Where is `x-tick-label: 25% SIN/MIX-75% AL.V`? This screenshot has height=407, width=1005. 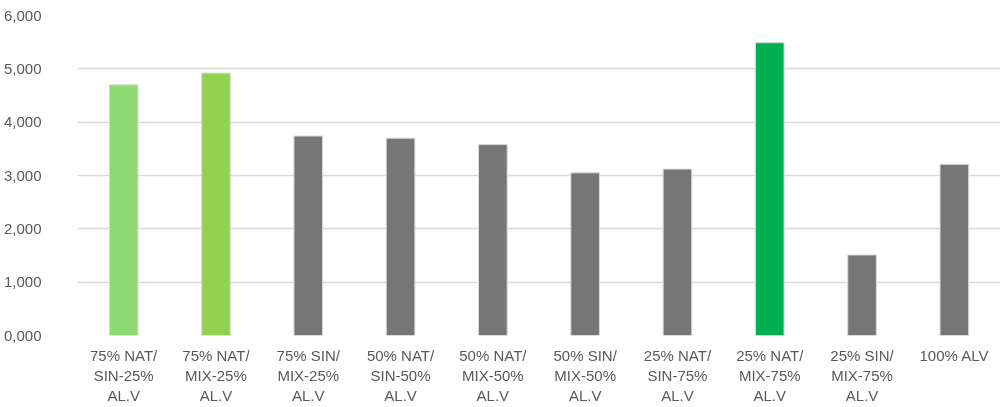 x-tick-label: 25% SIN/MIX-75% AL.V is located at coordinates (862, 375).